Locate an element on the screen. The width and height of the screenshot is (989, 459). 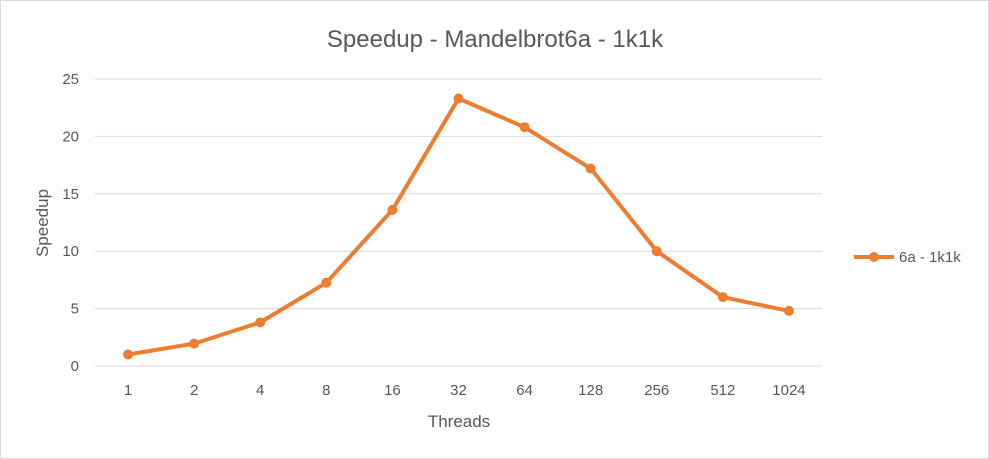
x-axis-ticks: 1 2 4 8 16 32 64 128 256 512 1024 is located at coordinates (465, 390).